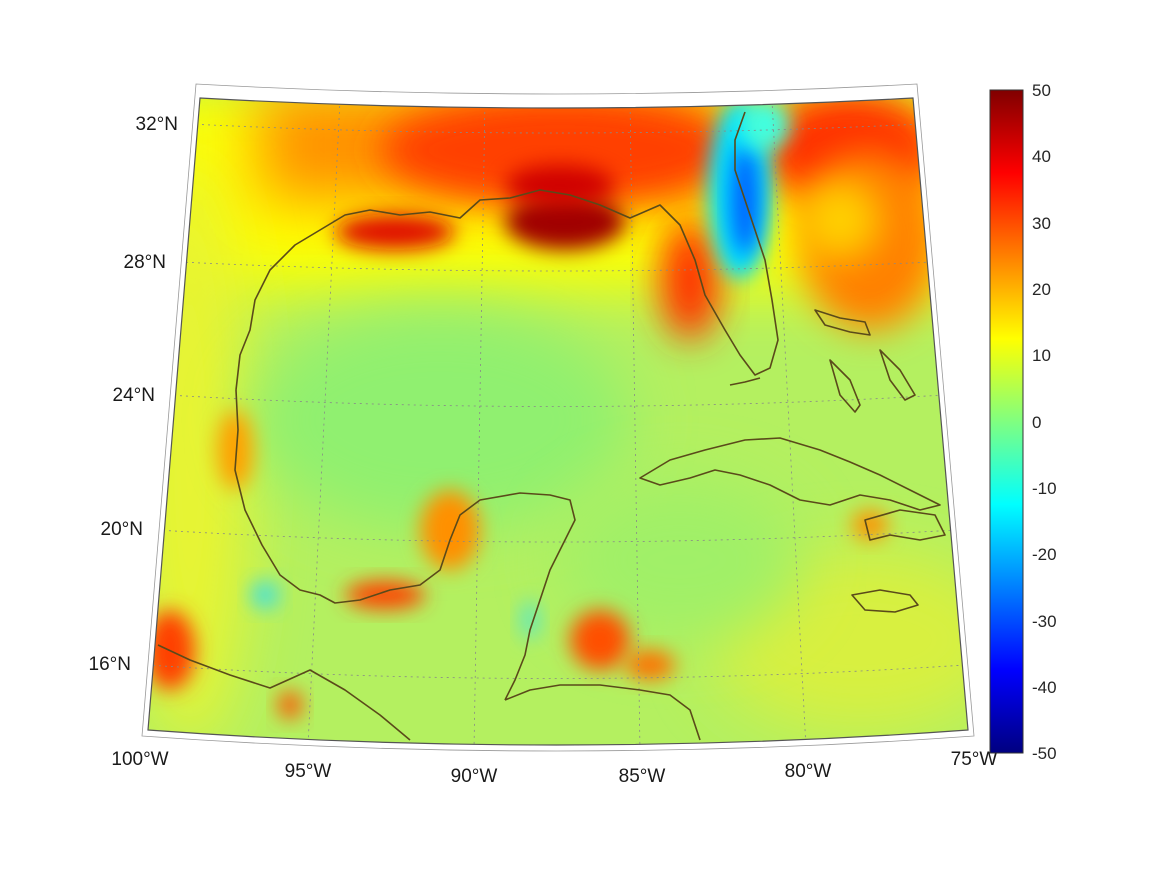  What do you see at coordinates (642, 776) in the screenshot?
I see `lon-label-85: 85°W` at bounding box center [642, 776].